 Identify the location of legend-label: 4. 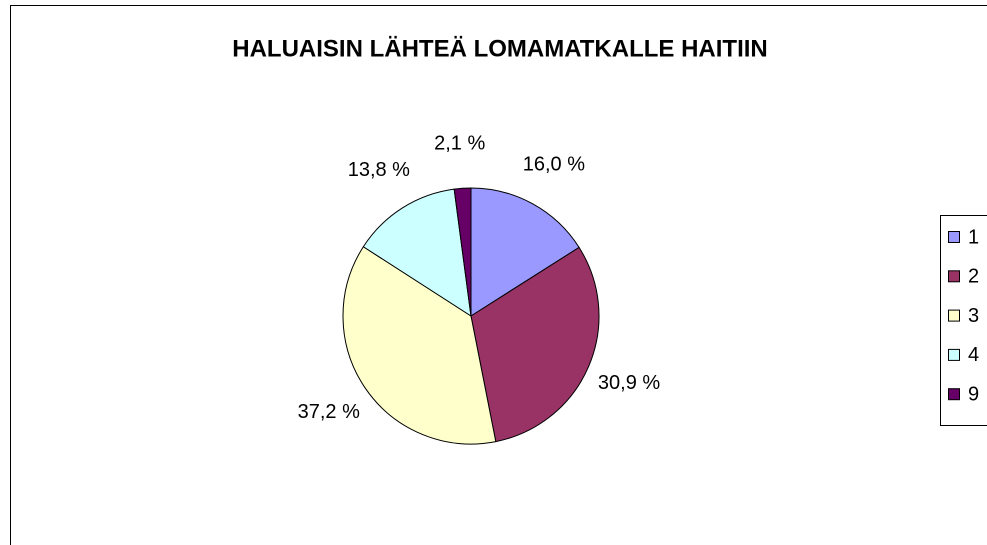
(973, 355).